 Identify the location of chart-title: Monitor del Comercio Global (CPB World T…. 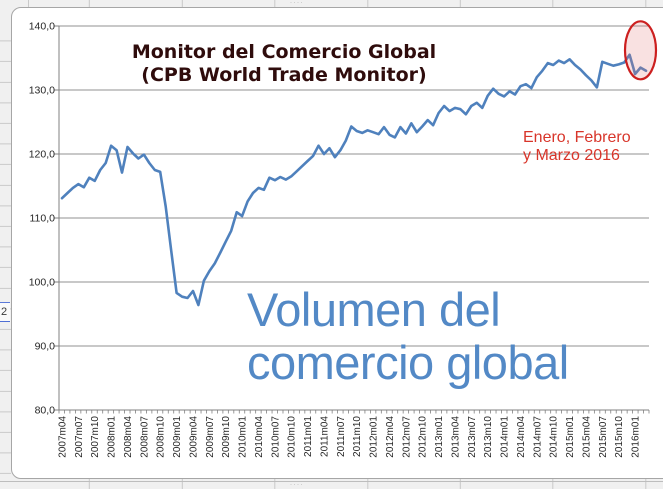
(284, 64).